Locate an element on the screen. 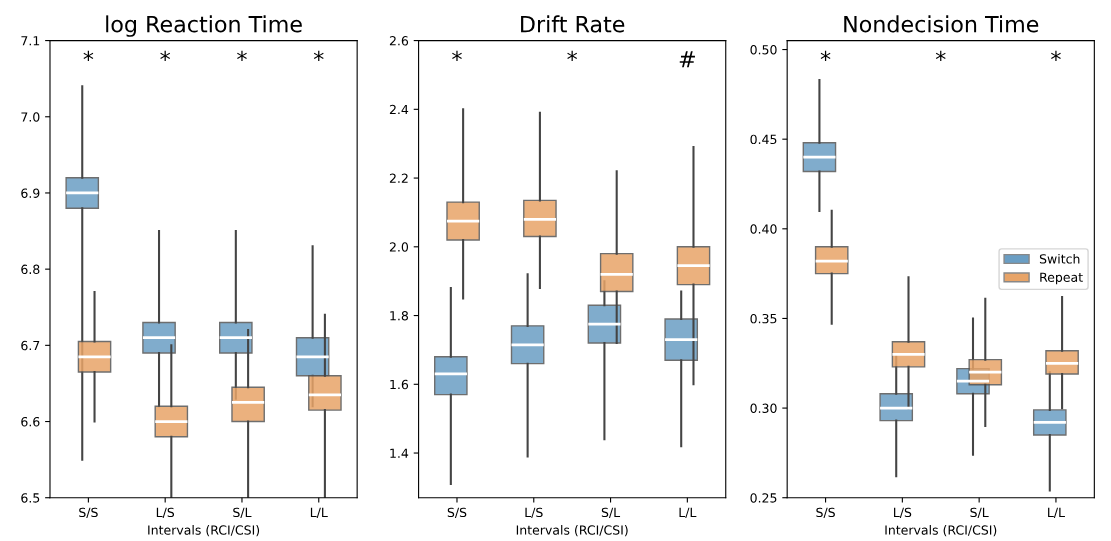  chart-title: log Reaction Time is located at coordinates (204, 26).